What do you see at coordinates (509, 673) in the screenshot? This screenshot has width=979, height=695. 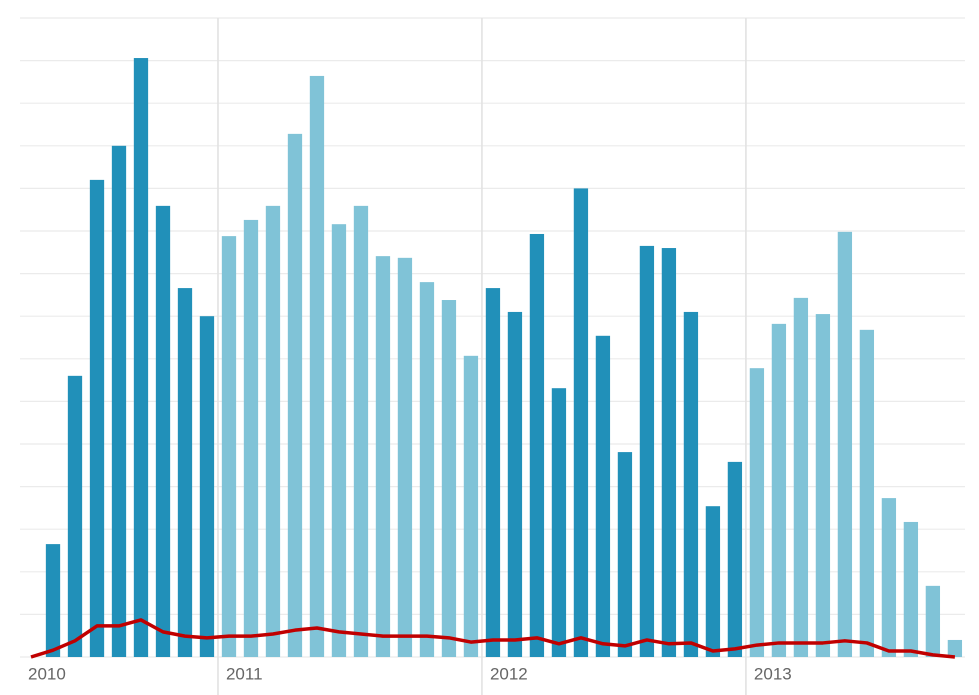 I see `x-tick-label: 2012` at bounding box center [509, 673].